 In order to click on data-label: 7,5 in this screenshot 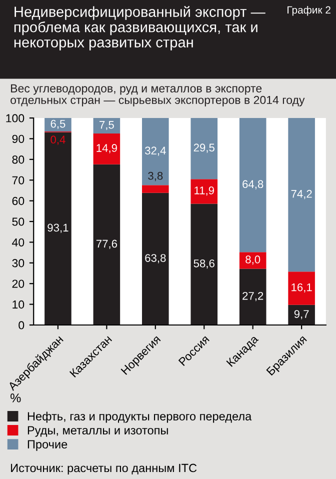, I will do `click(107, 125)`.